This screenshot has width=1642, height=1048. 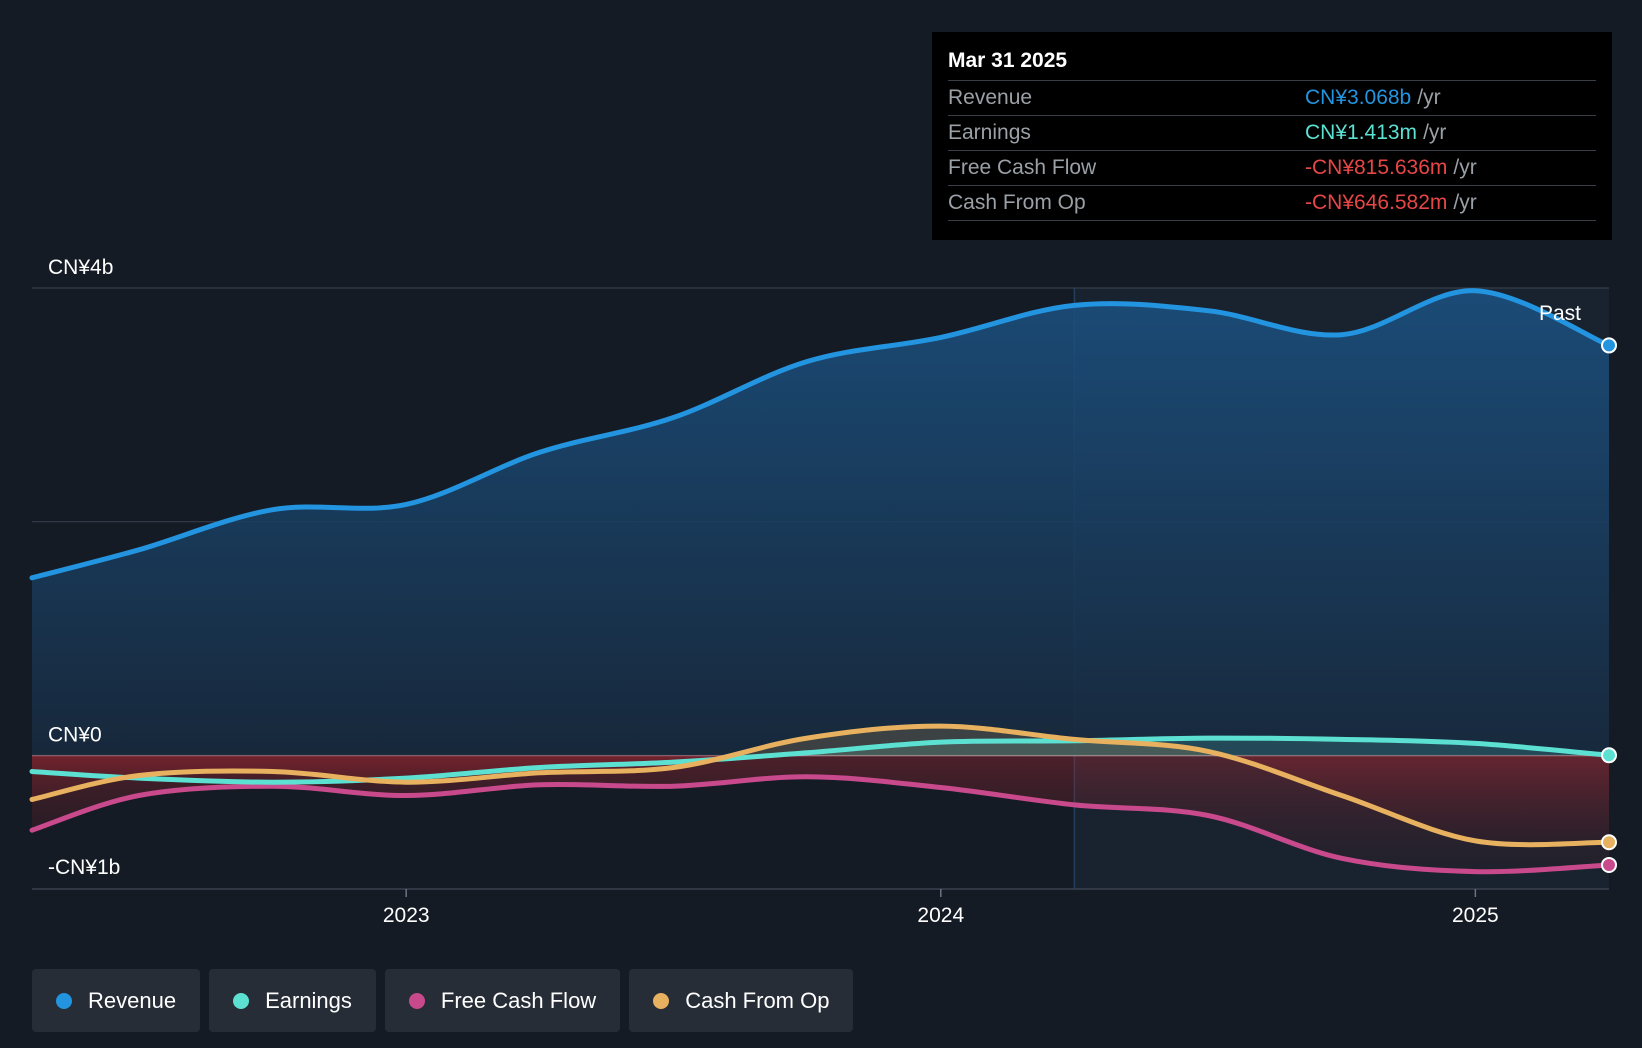 What do you see at coordinates (1560, 313) in the screenshot?
I see `past-label: Past` at bounding box center [1560, 313].